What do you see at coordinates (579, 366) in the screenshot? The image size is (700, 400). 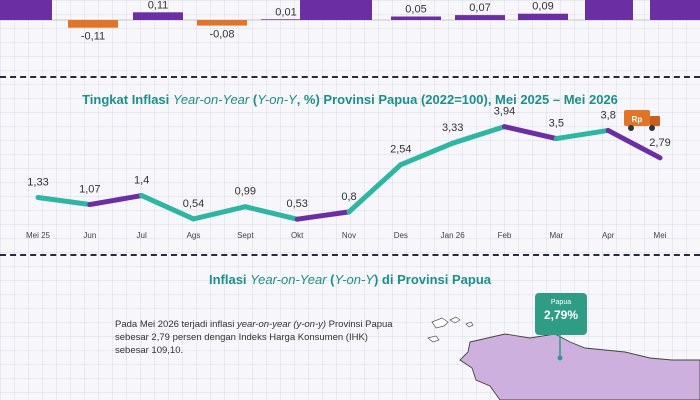 I see `papua-region-shape` at bounding box center [579, 366].